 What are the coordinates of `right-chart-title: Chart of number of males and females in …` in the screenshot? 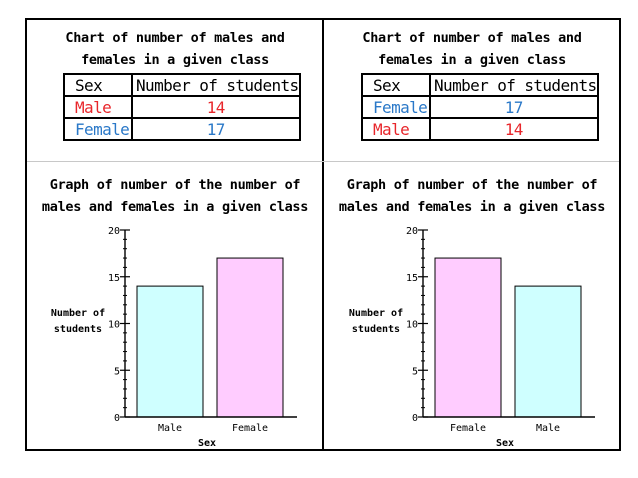 It's located at (472, 49).